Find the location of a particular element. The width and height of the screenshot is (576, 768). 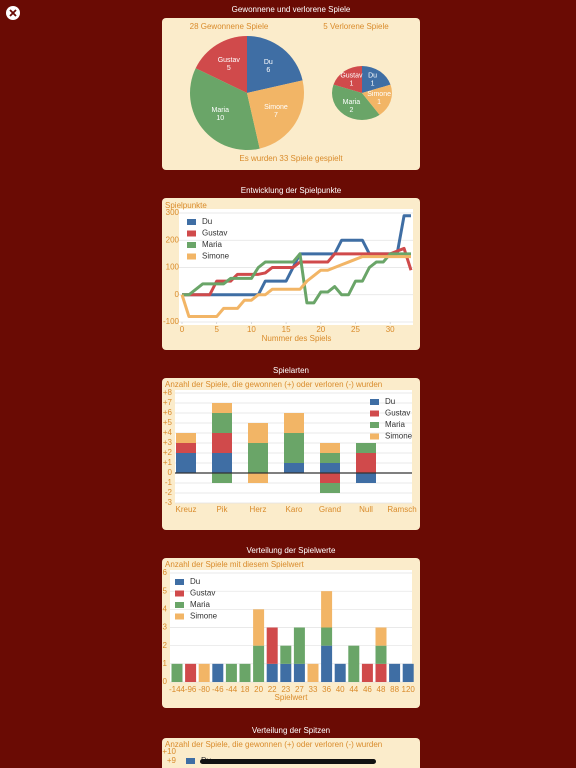

legend-label: Simone is located at coordinates (204, 616).